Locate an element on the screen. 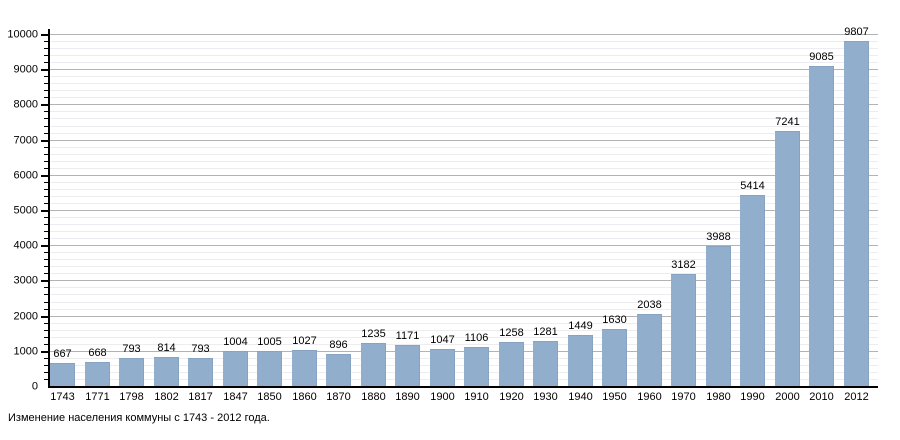  bar-value-label: 793 is located at coordinates (131, 349).